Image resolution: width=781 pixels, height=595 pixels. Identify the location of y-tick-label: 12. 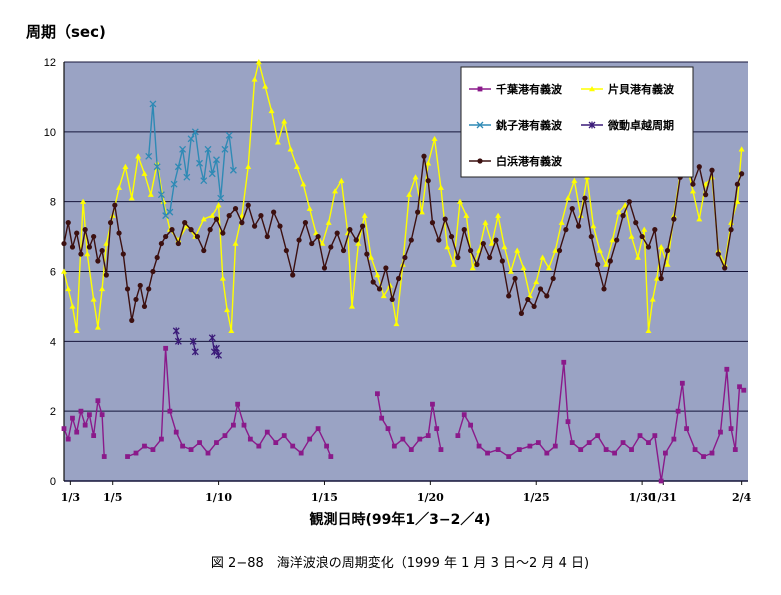
(50, 63).